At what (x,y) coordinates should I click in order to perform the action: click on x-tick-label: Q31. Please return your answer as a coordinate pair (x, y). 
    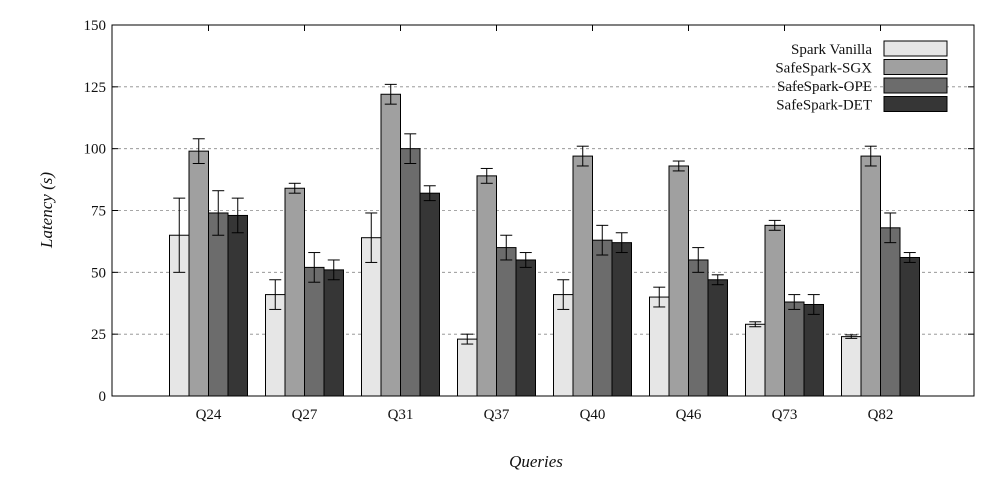
    Looking at the image, I should click on (401, 415).